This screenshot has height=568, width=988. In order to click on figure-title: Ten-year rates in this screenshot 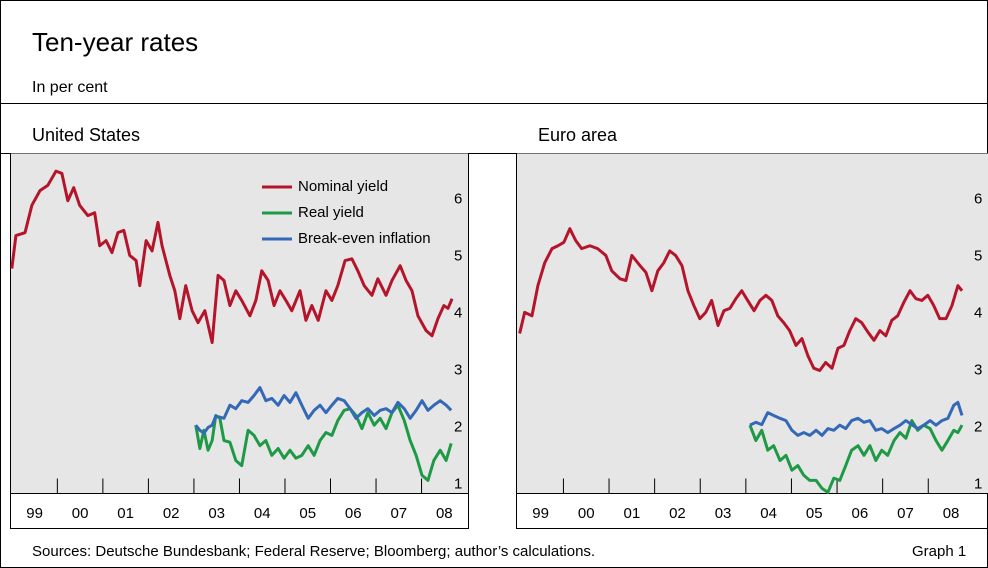, I will do `click(115, 42)`.